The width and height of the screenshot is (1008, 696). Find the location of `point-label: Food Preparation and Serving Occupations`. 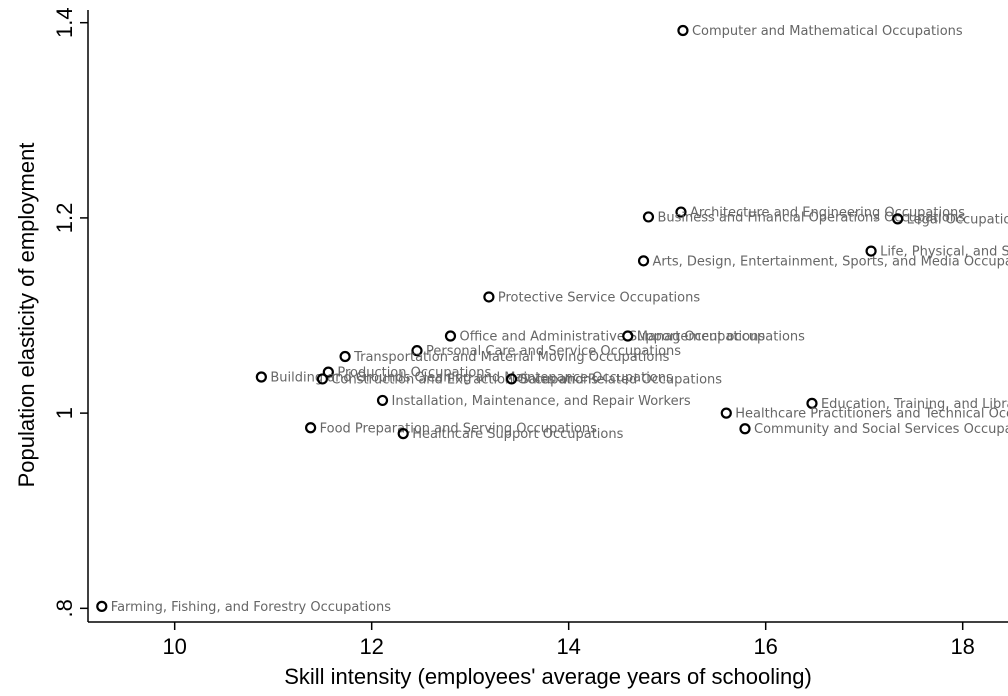

point-label: Food Preparation and Serving Occupations is located at coordinates (459, 428).